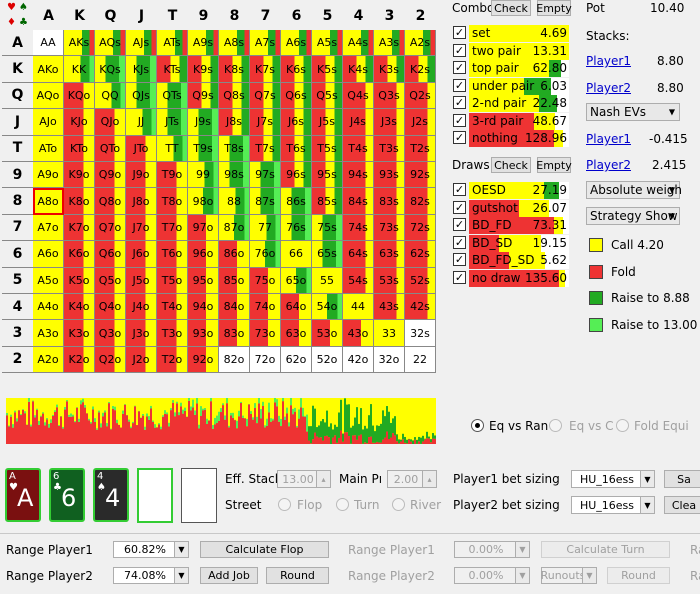 The height and width of the screenshot is (594, 700). What do you see at coordinates (477, 425) in the screenshot?
I see `eq-vs-range-radio` at bounding box center [477, 425].